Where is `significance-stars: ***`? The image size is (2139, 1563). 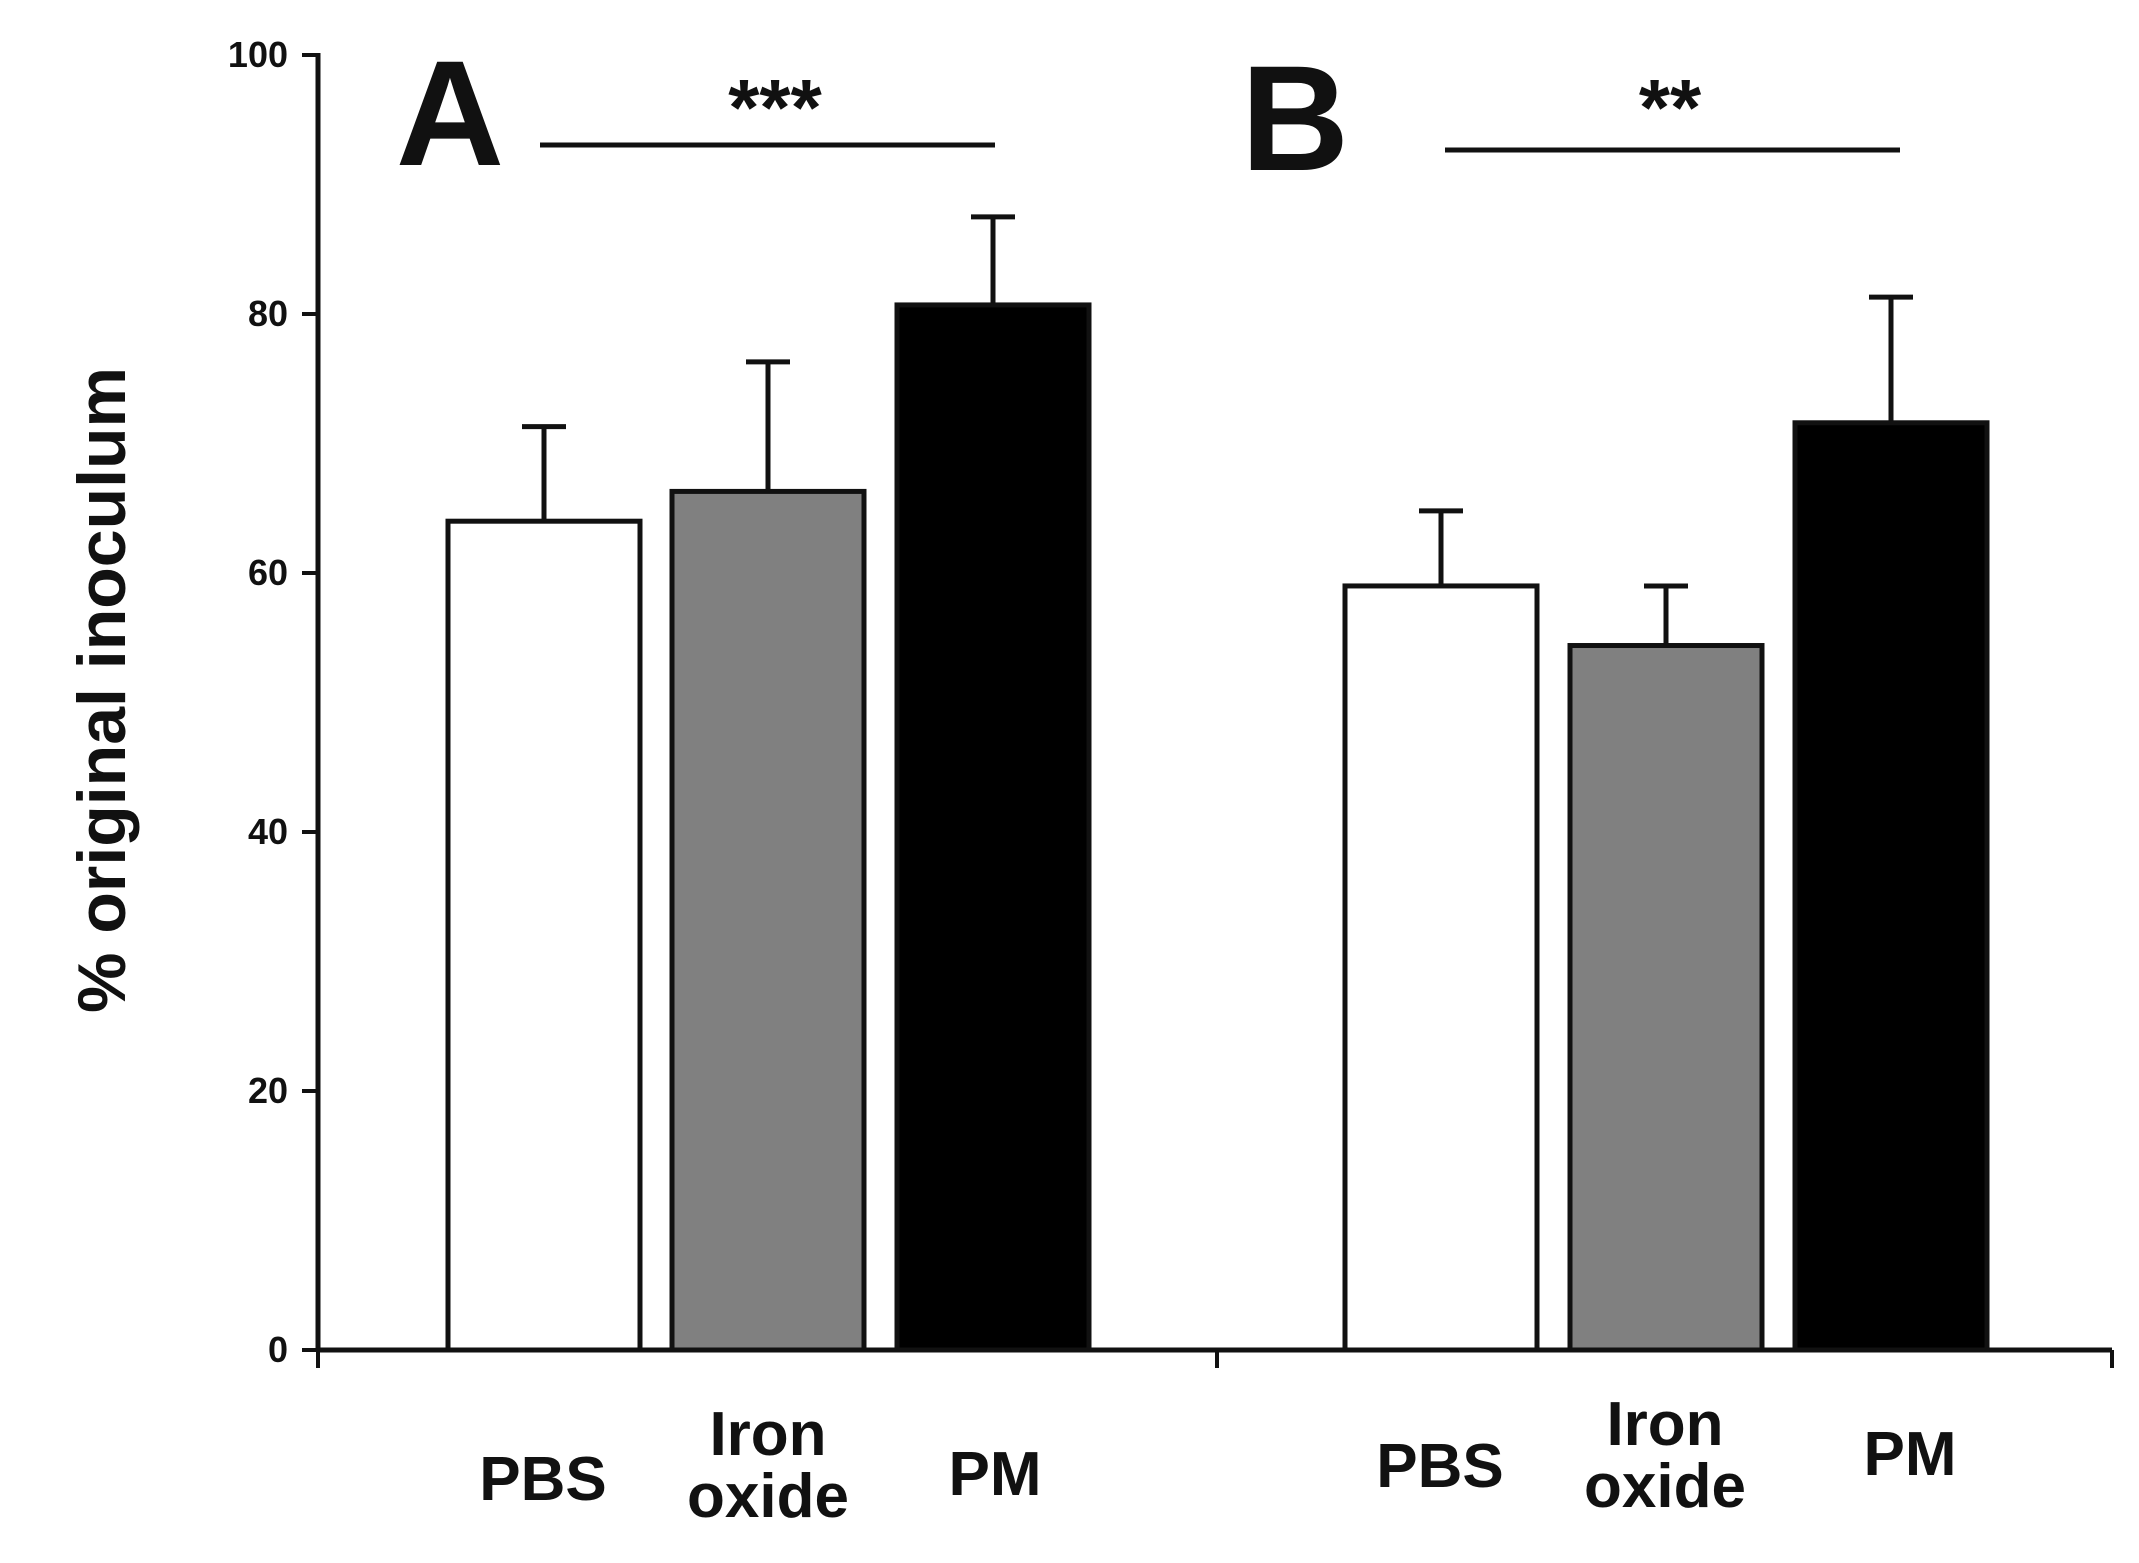 significance-stars: *** is located at coordinates (775, 107).